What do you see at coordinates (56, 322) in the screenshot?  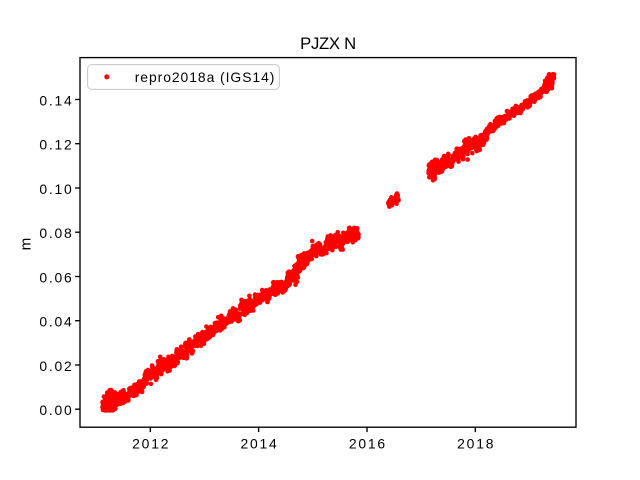 I see `svg-text: 0.04` at bounding box center [56, 322].